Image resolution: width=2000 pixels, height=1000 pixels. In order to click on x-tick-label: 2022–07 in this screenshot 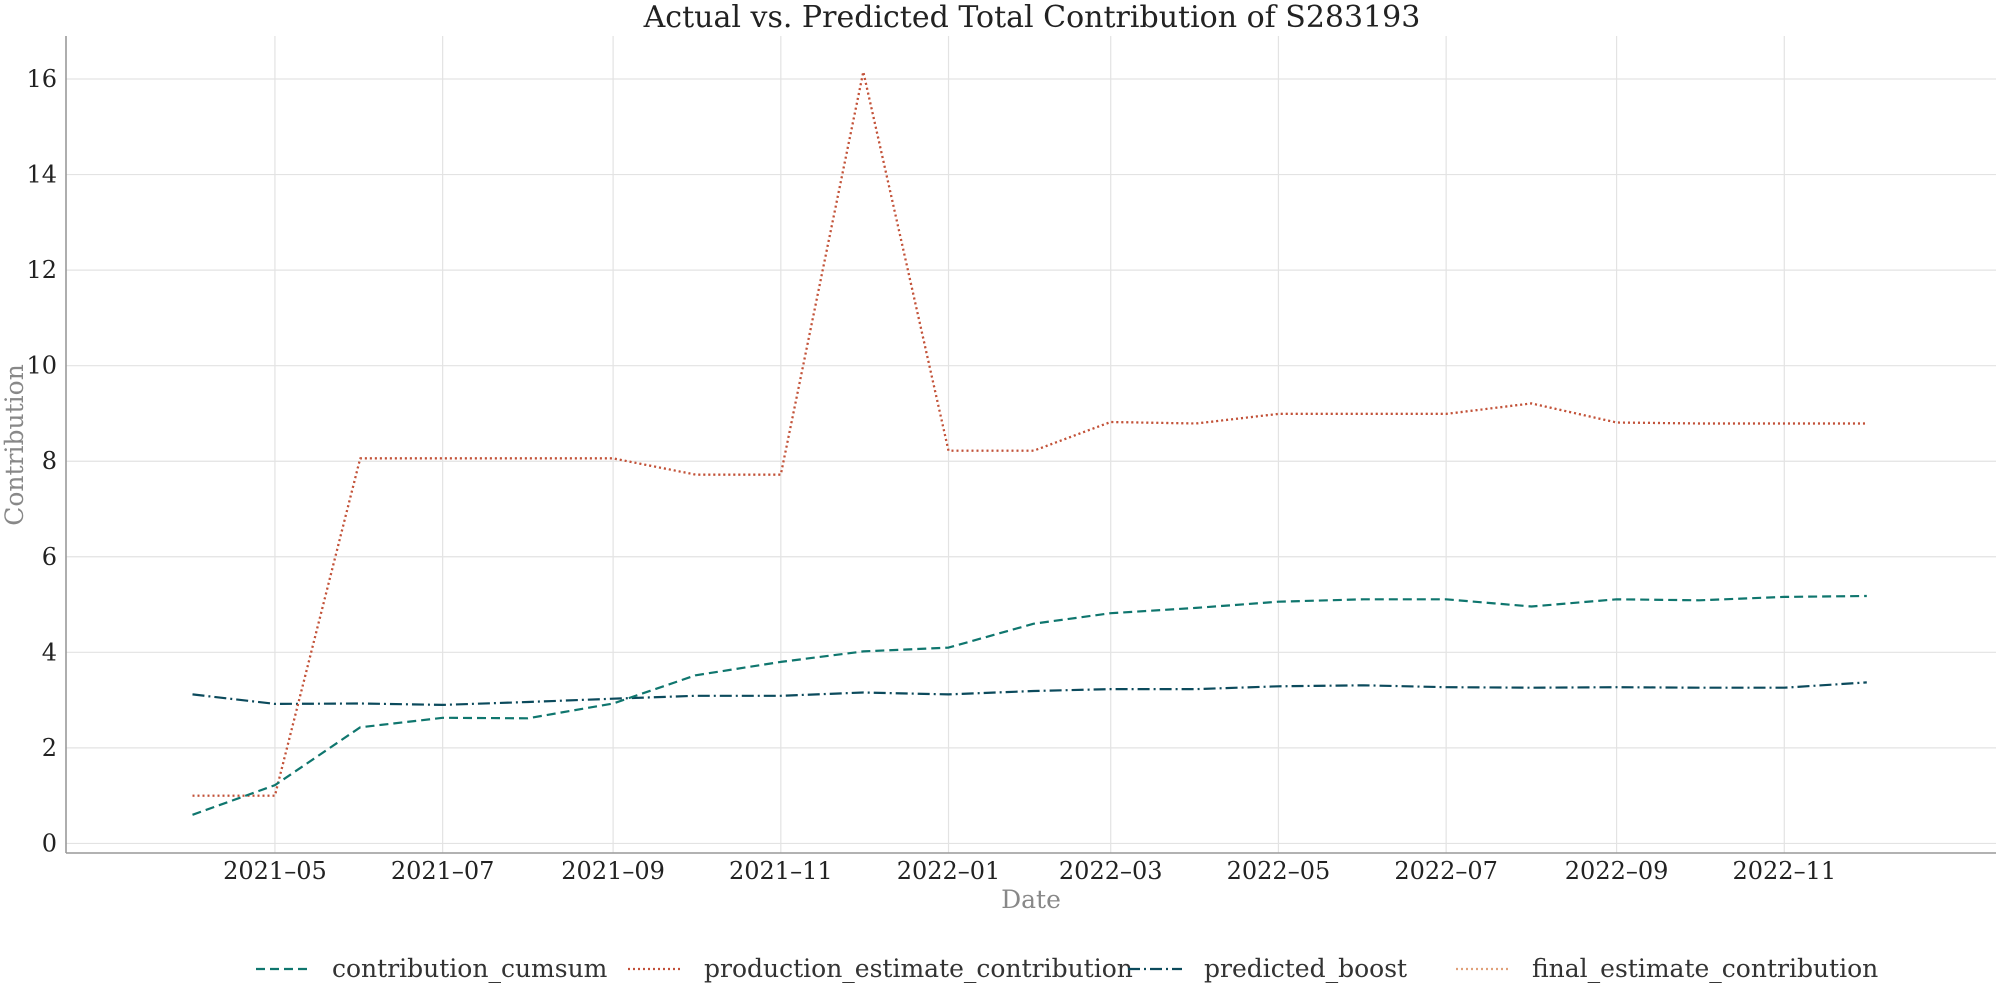, I will do `click(1446, 871)`.